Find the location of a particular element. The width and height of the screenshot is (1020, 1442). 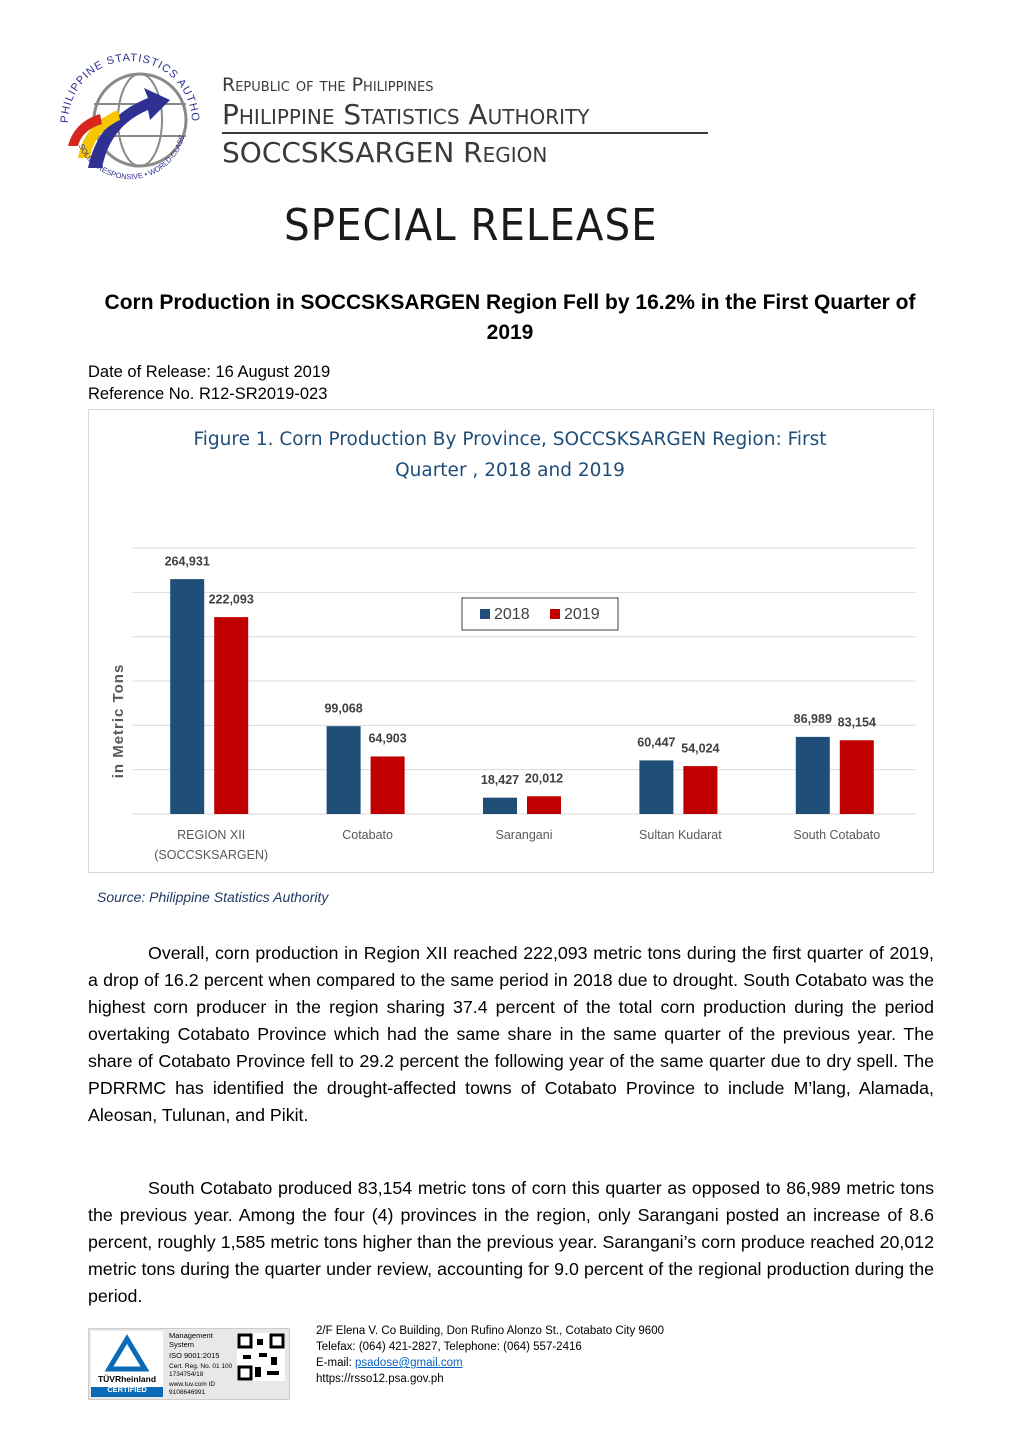

footer-email-label: E-mail: is located at coordinates (334, 1363).